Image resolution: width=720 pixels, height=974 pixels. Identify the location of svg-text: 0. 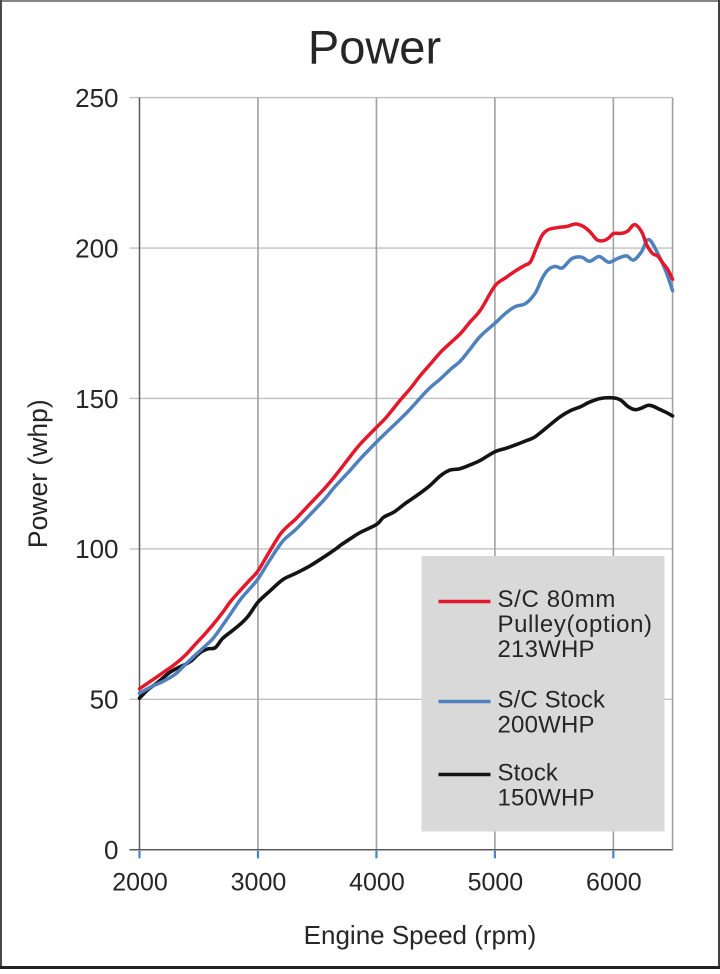
(111, 850).